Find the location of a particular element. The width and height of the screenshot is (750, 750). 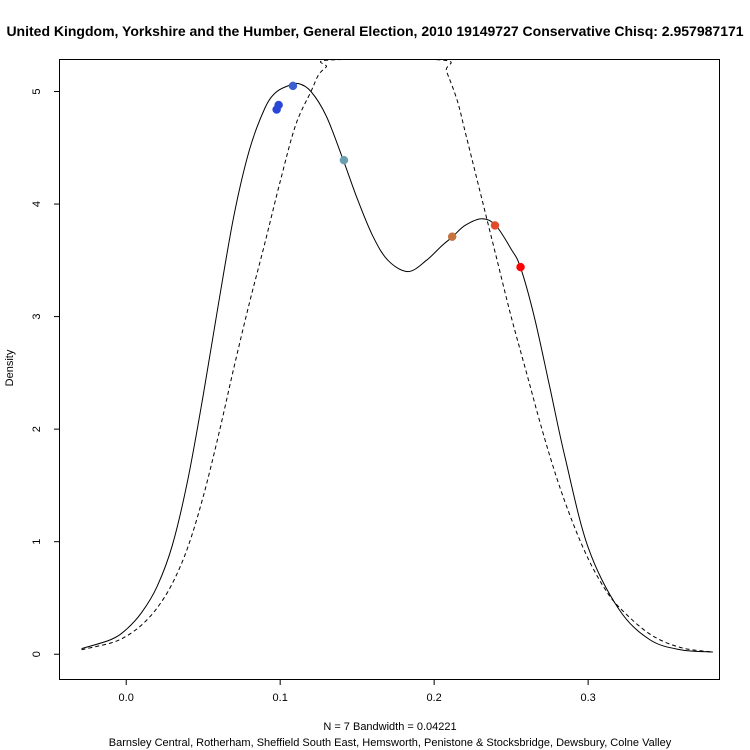

y-tick-label: 0 is located at coordinates (37, 654).